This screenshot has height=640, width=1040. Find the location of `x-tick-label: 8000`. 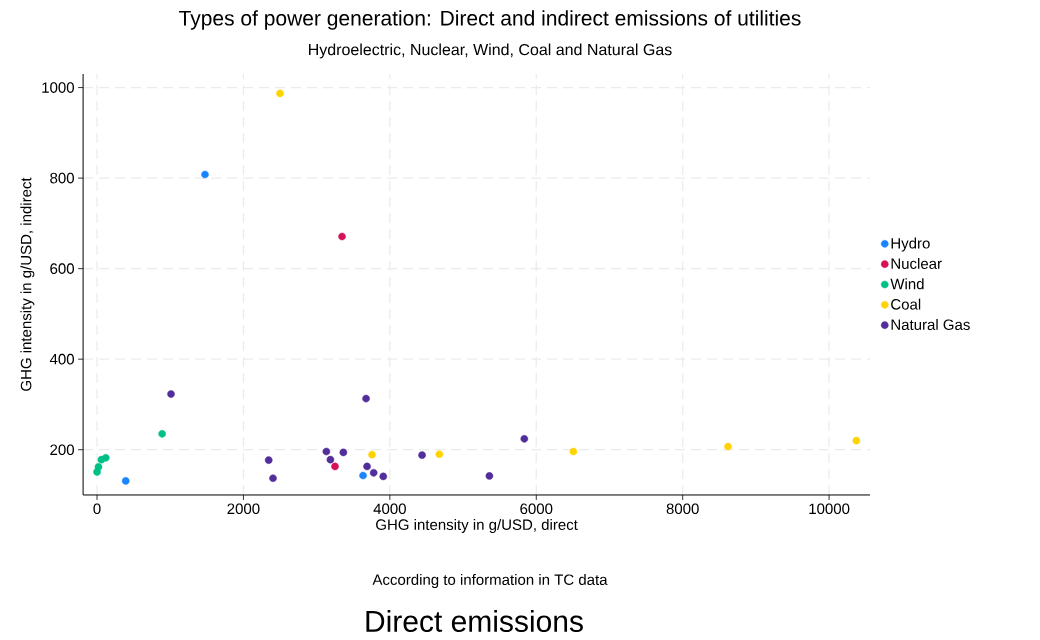

x-tick-label: 8000 is located at coordinates (682, 509).